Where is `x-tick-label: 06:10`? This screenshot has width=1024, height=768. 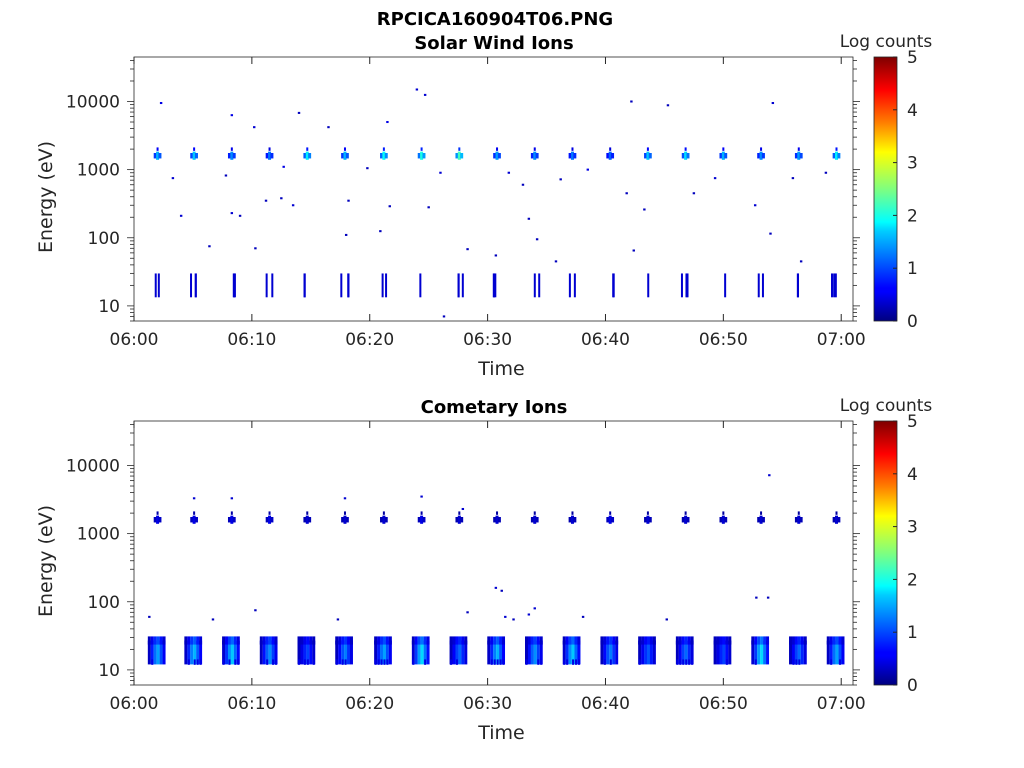 x-tick-label: 06:10 is located at coordinates (251, 704).